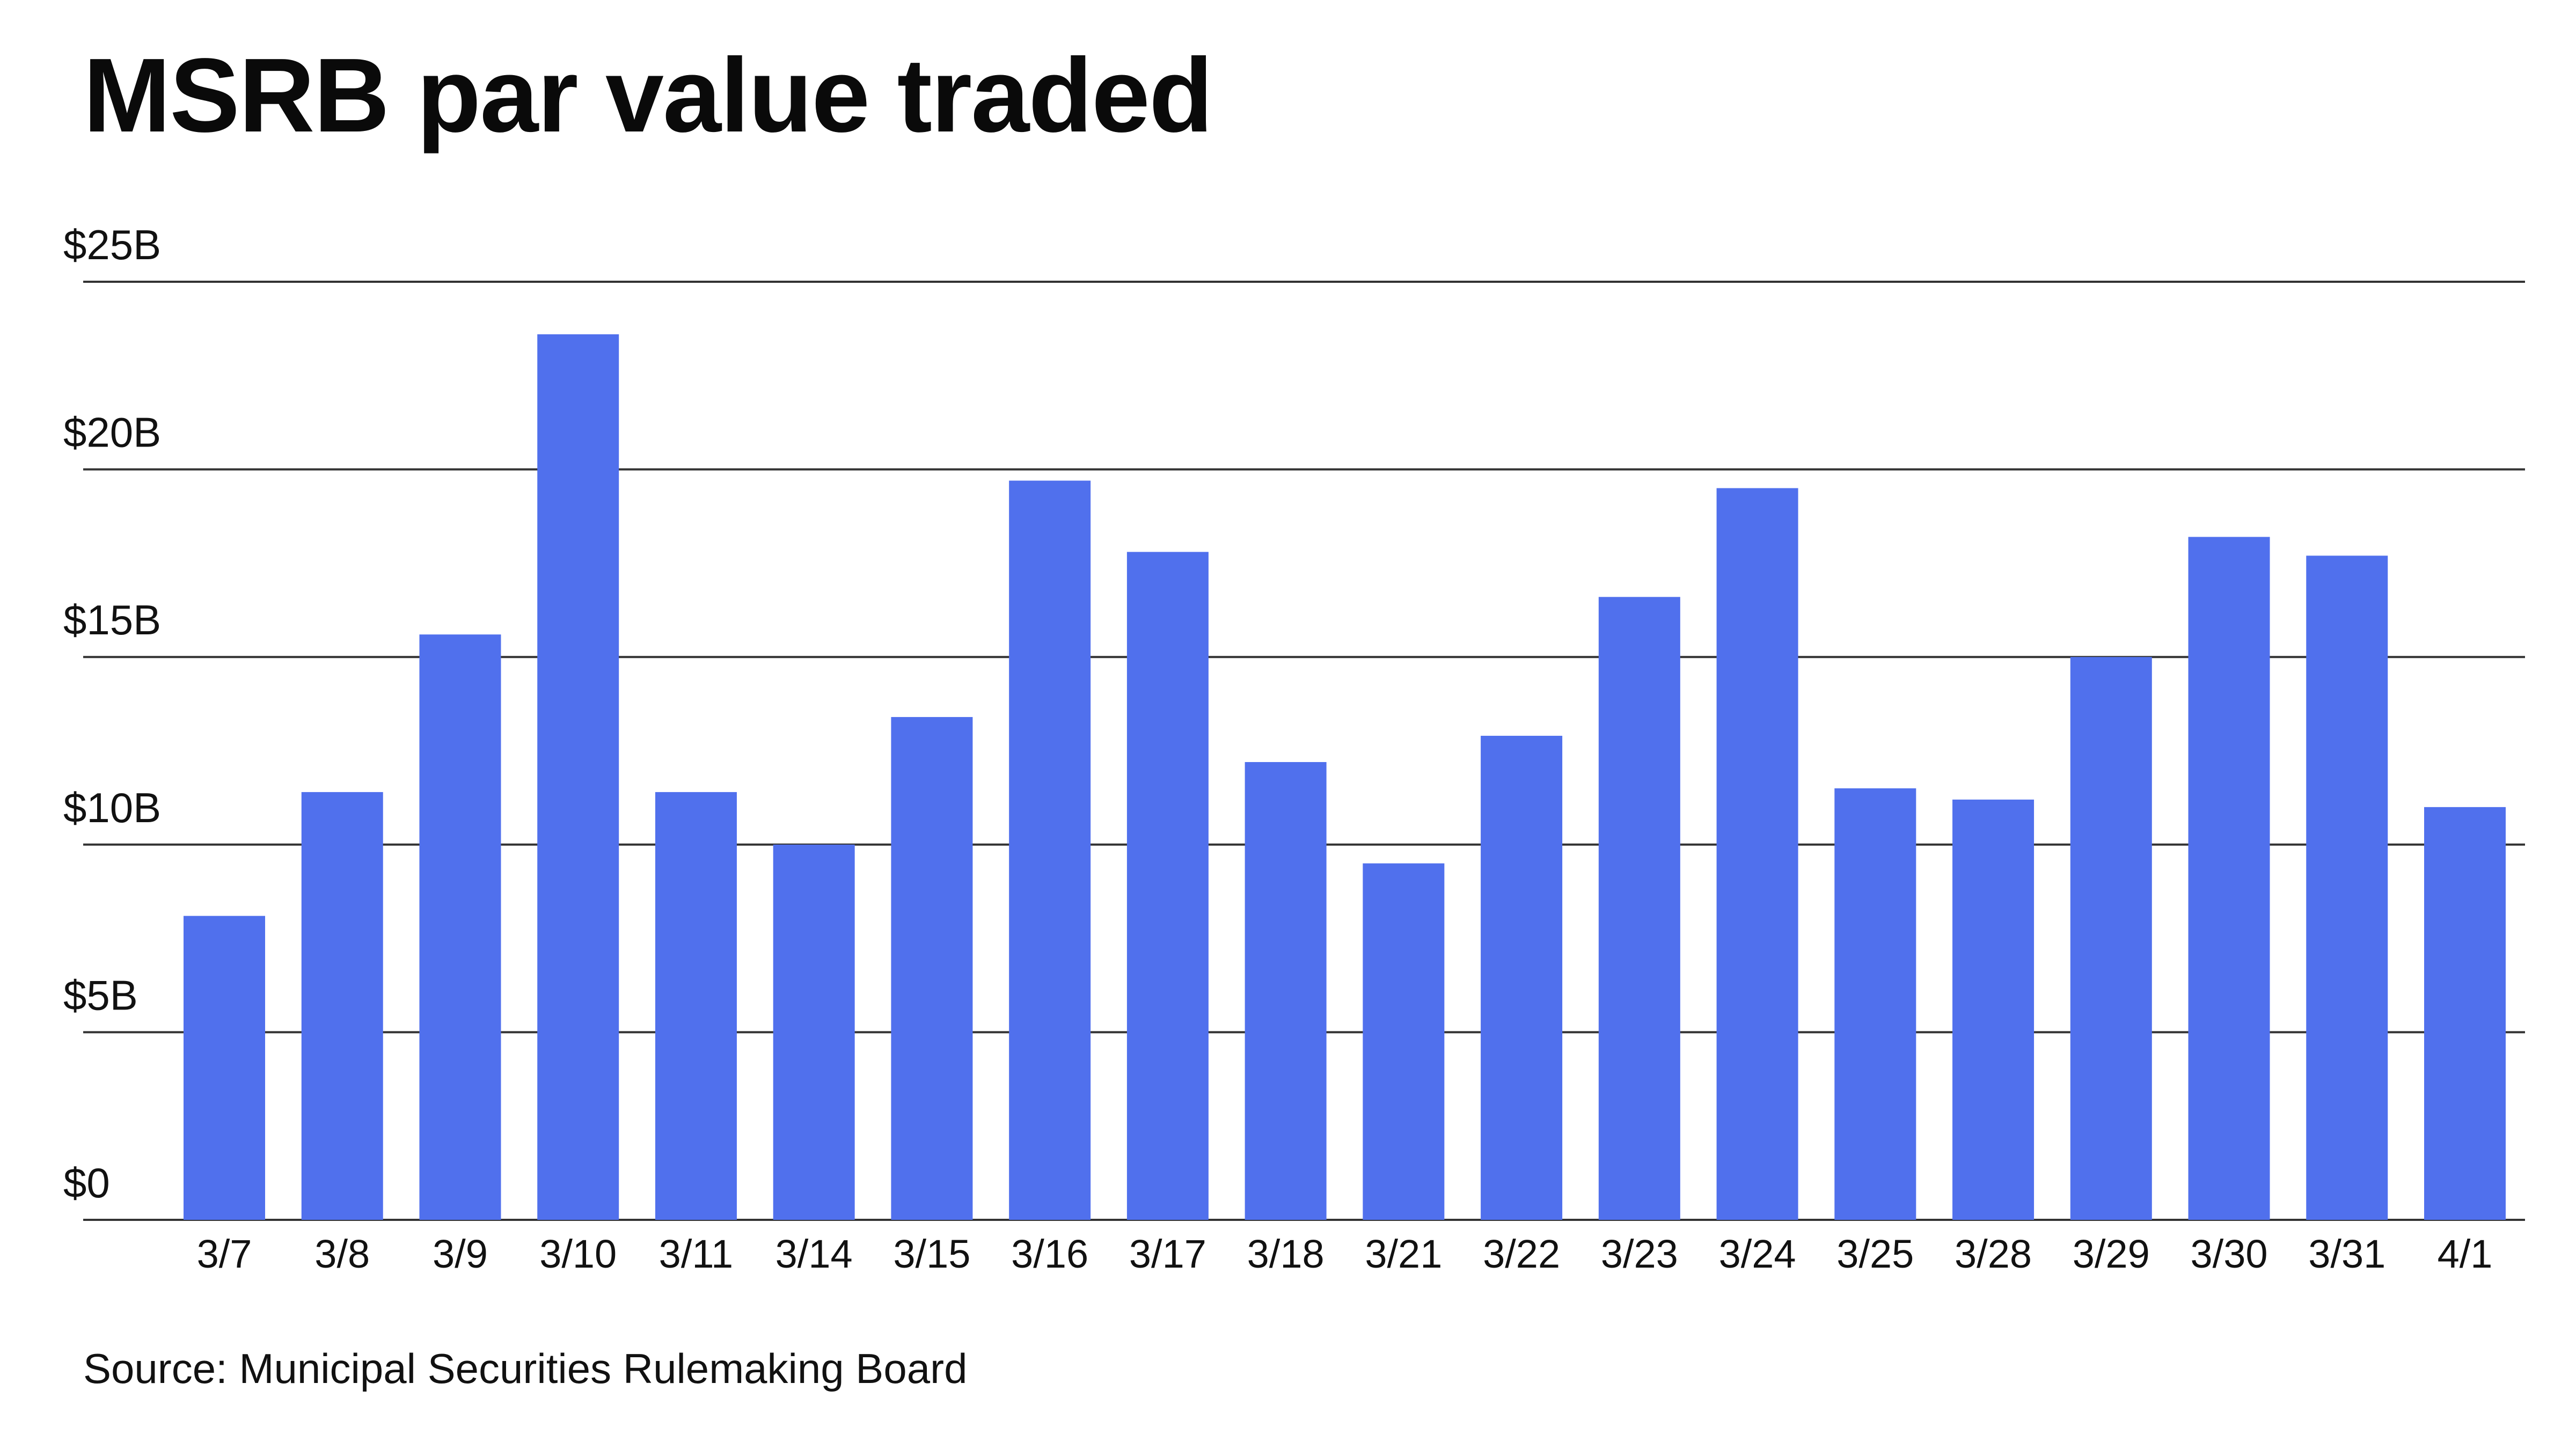 The height and width of the screenshot is (1449, 2576). I want to click on y-tick-label: $25B, so click(112, 244).